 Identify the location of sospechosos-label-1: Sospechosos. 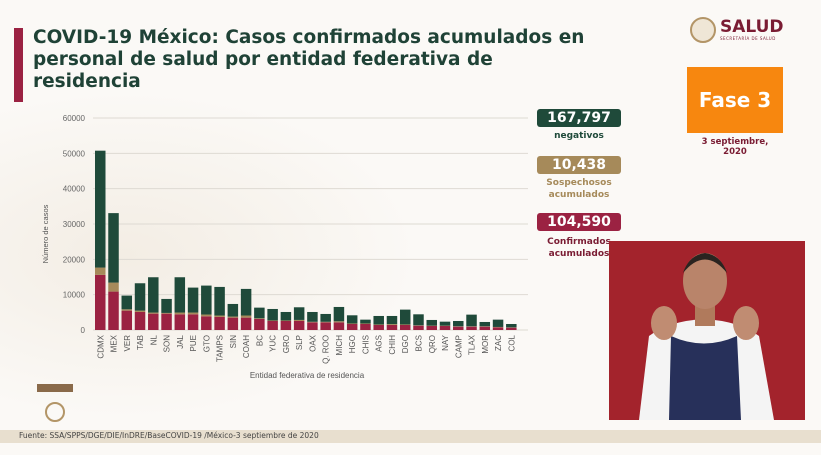
(579, 183).